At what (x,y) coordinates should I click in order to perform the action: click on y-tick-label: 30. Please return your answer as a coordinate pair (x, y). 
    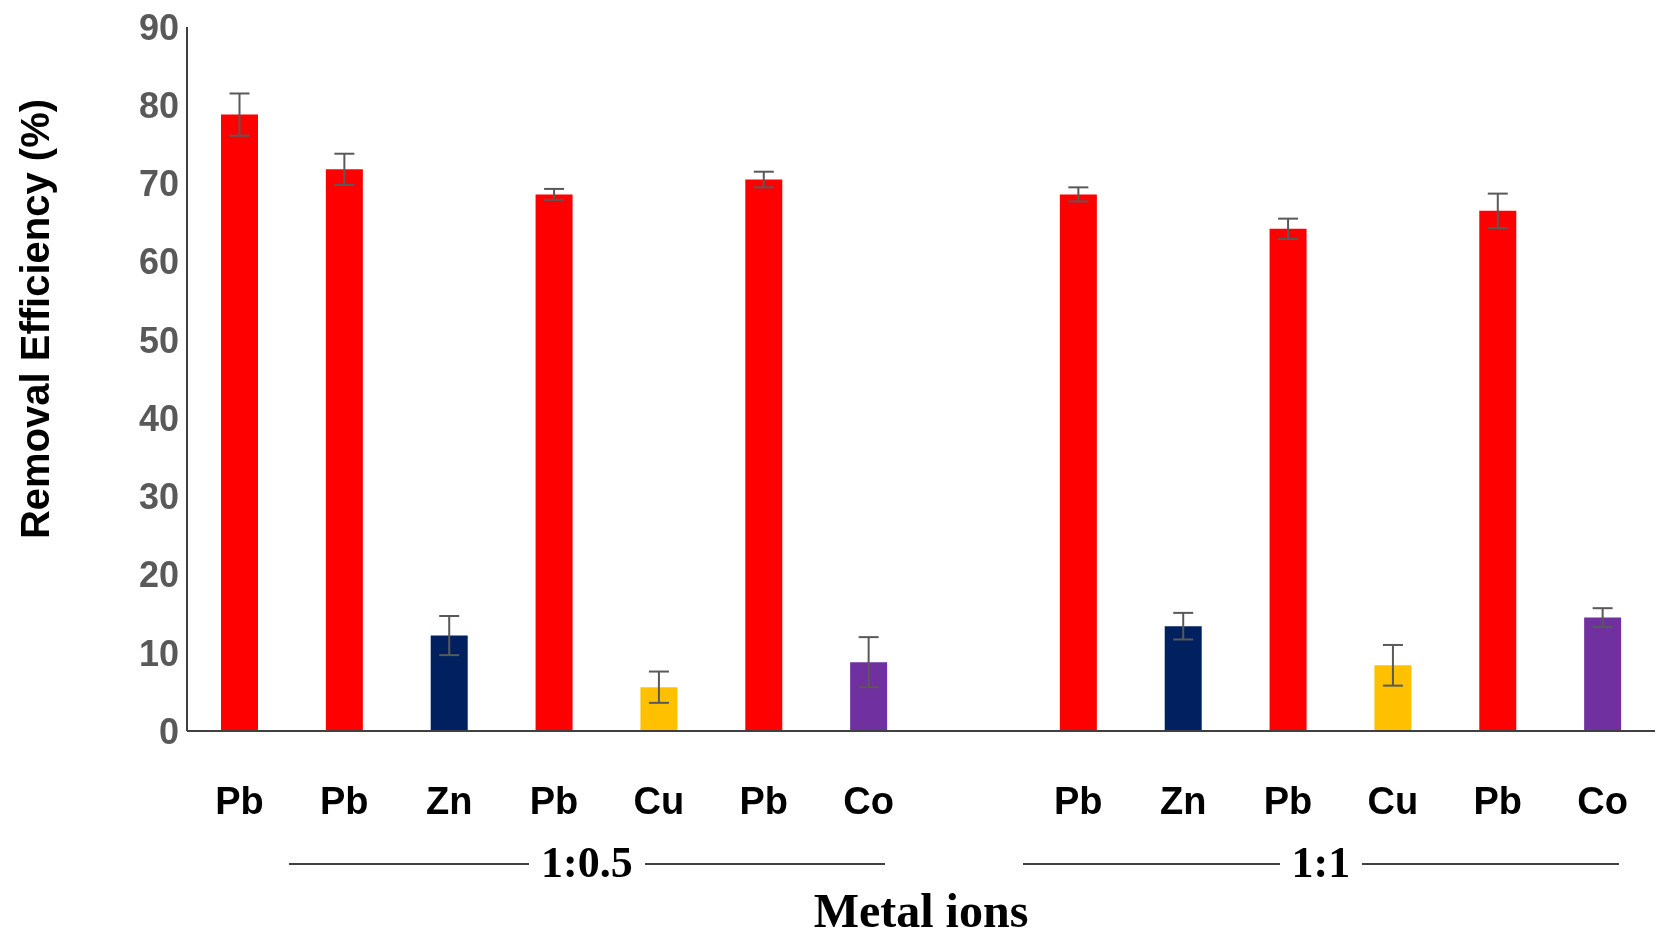
    Looking at the image, I should click on (158, 497).